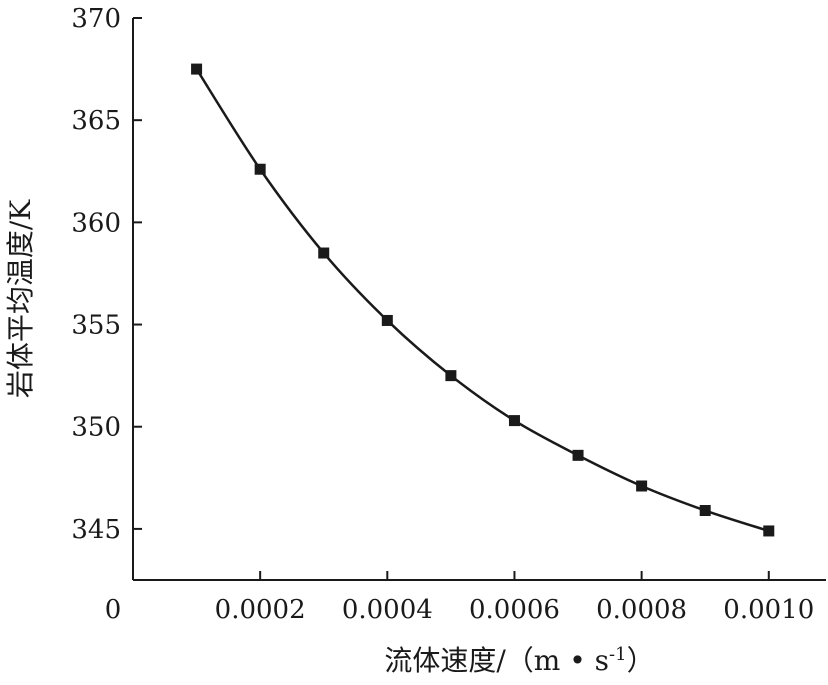 The width and height of the screenshot is (828, 685). I want to click on x-tick-label: 0.0002, so click(260, 610).